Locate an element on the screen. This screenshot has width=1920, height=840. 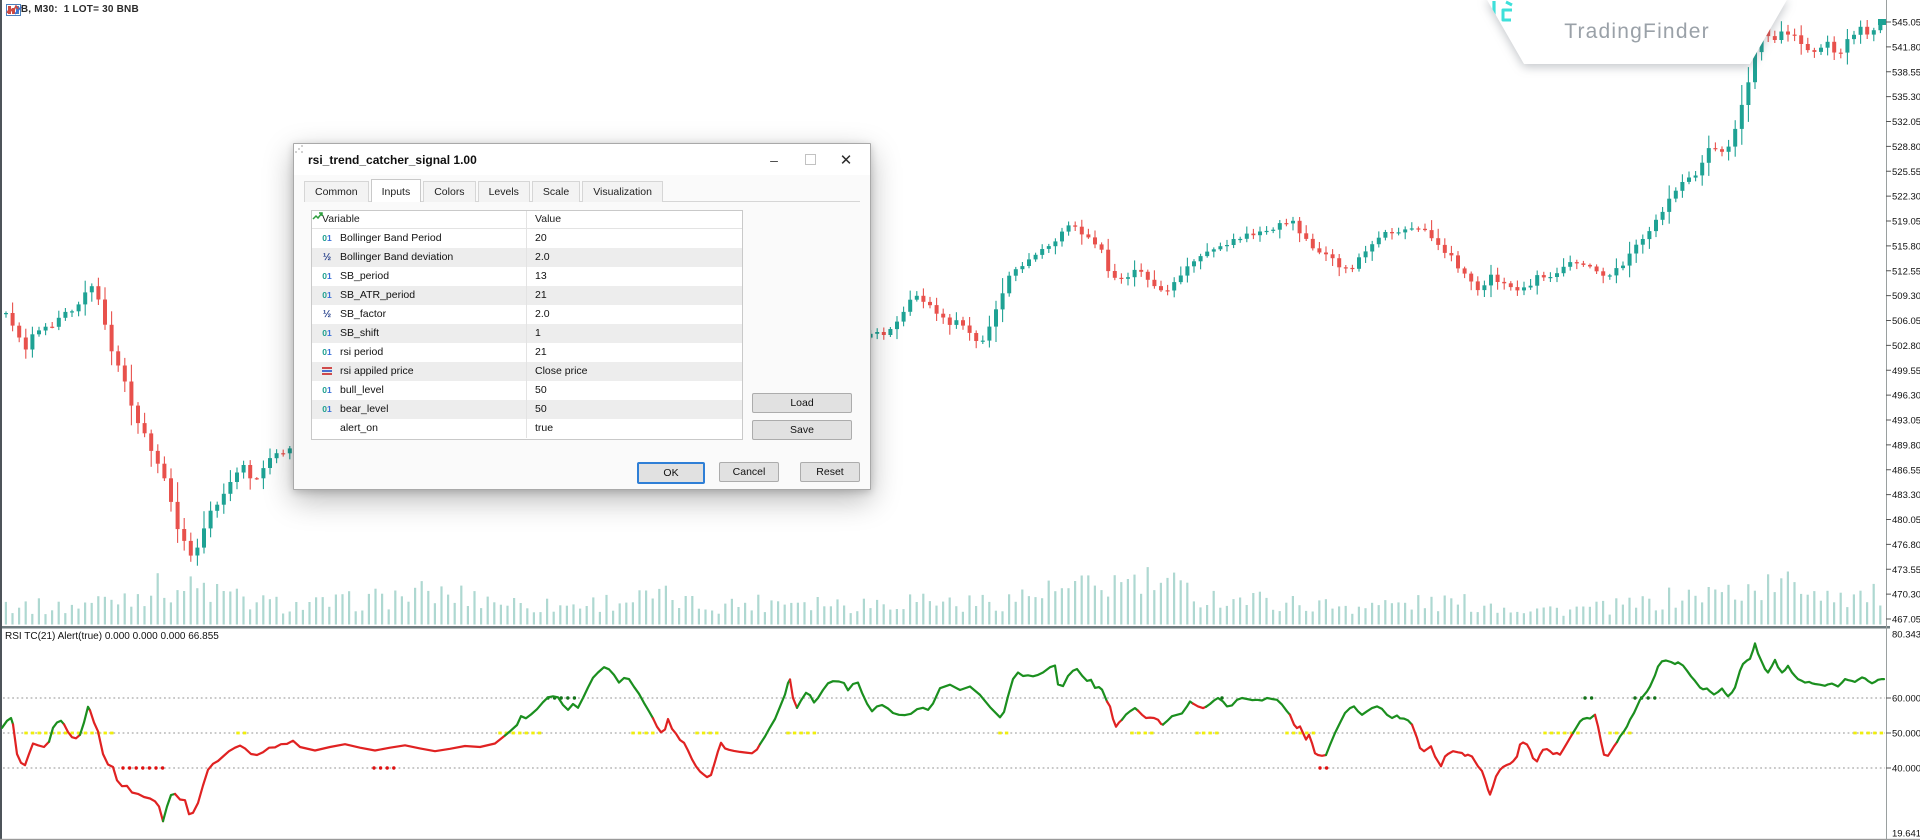
param-name: Bollinger Band Period is located at coordinates (391, 238).